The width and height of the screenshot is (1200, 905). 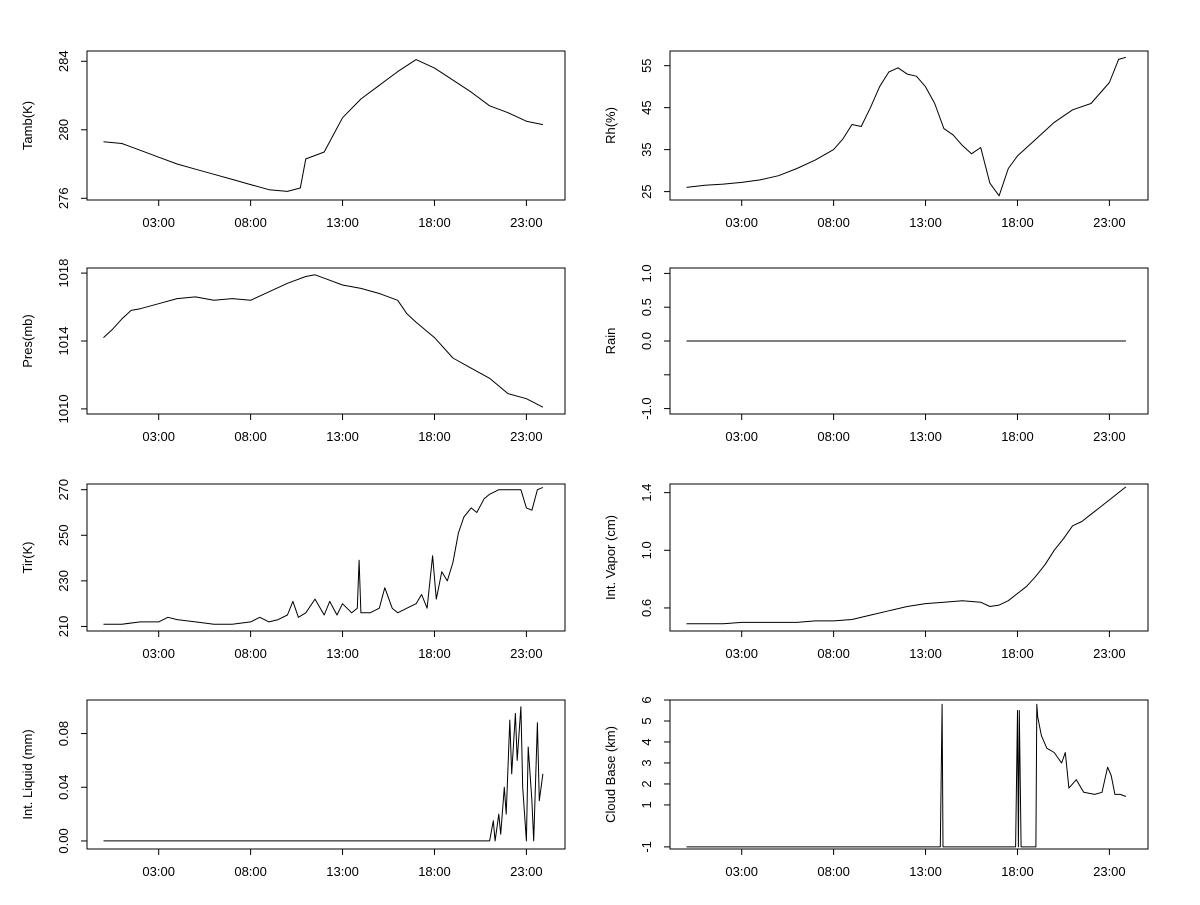 What do you see at coordinates (646, 608) in the screenshot?
I see `y-tick-label: 0.6` at bounding box center [646, 608].